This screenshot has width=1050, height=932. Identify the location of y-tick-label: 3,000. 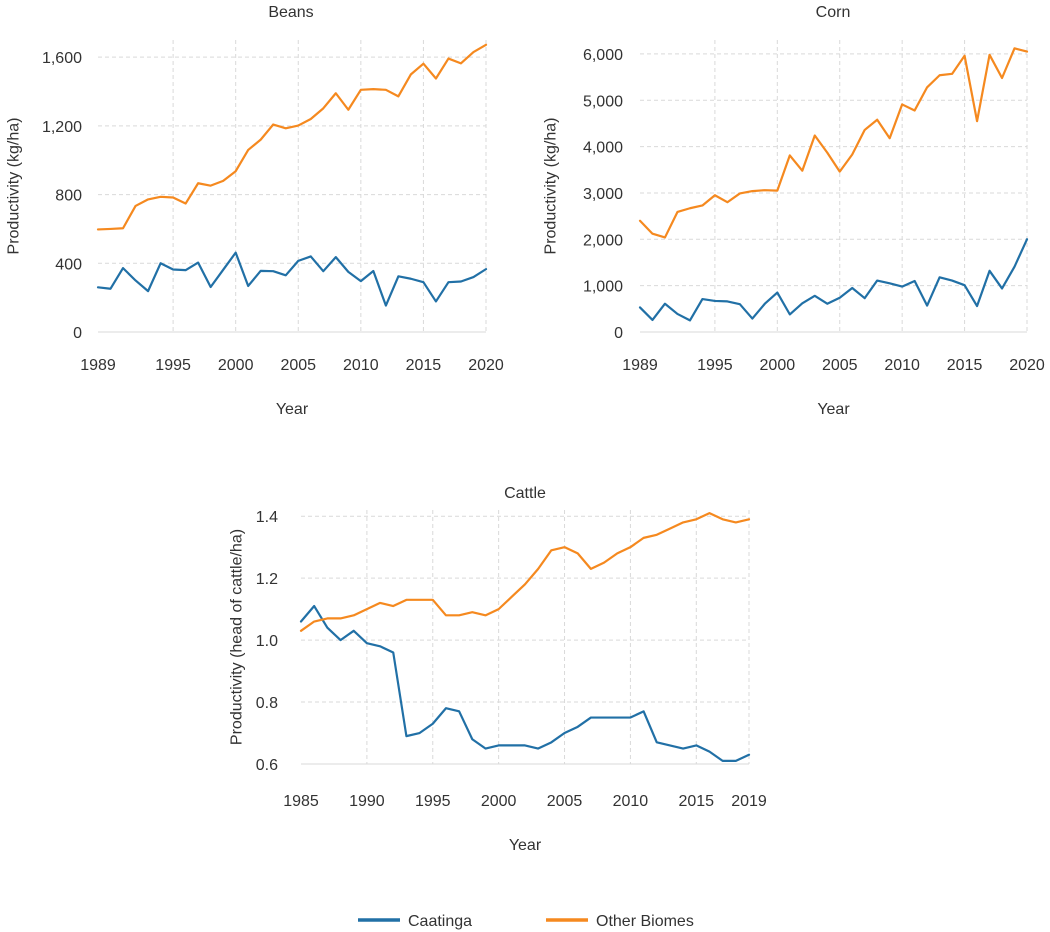
(603, 194).